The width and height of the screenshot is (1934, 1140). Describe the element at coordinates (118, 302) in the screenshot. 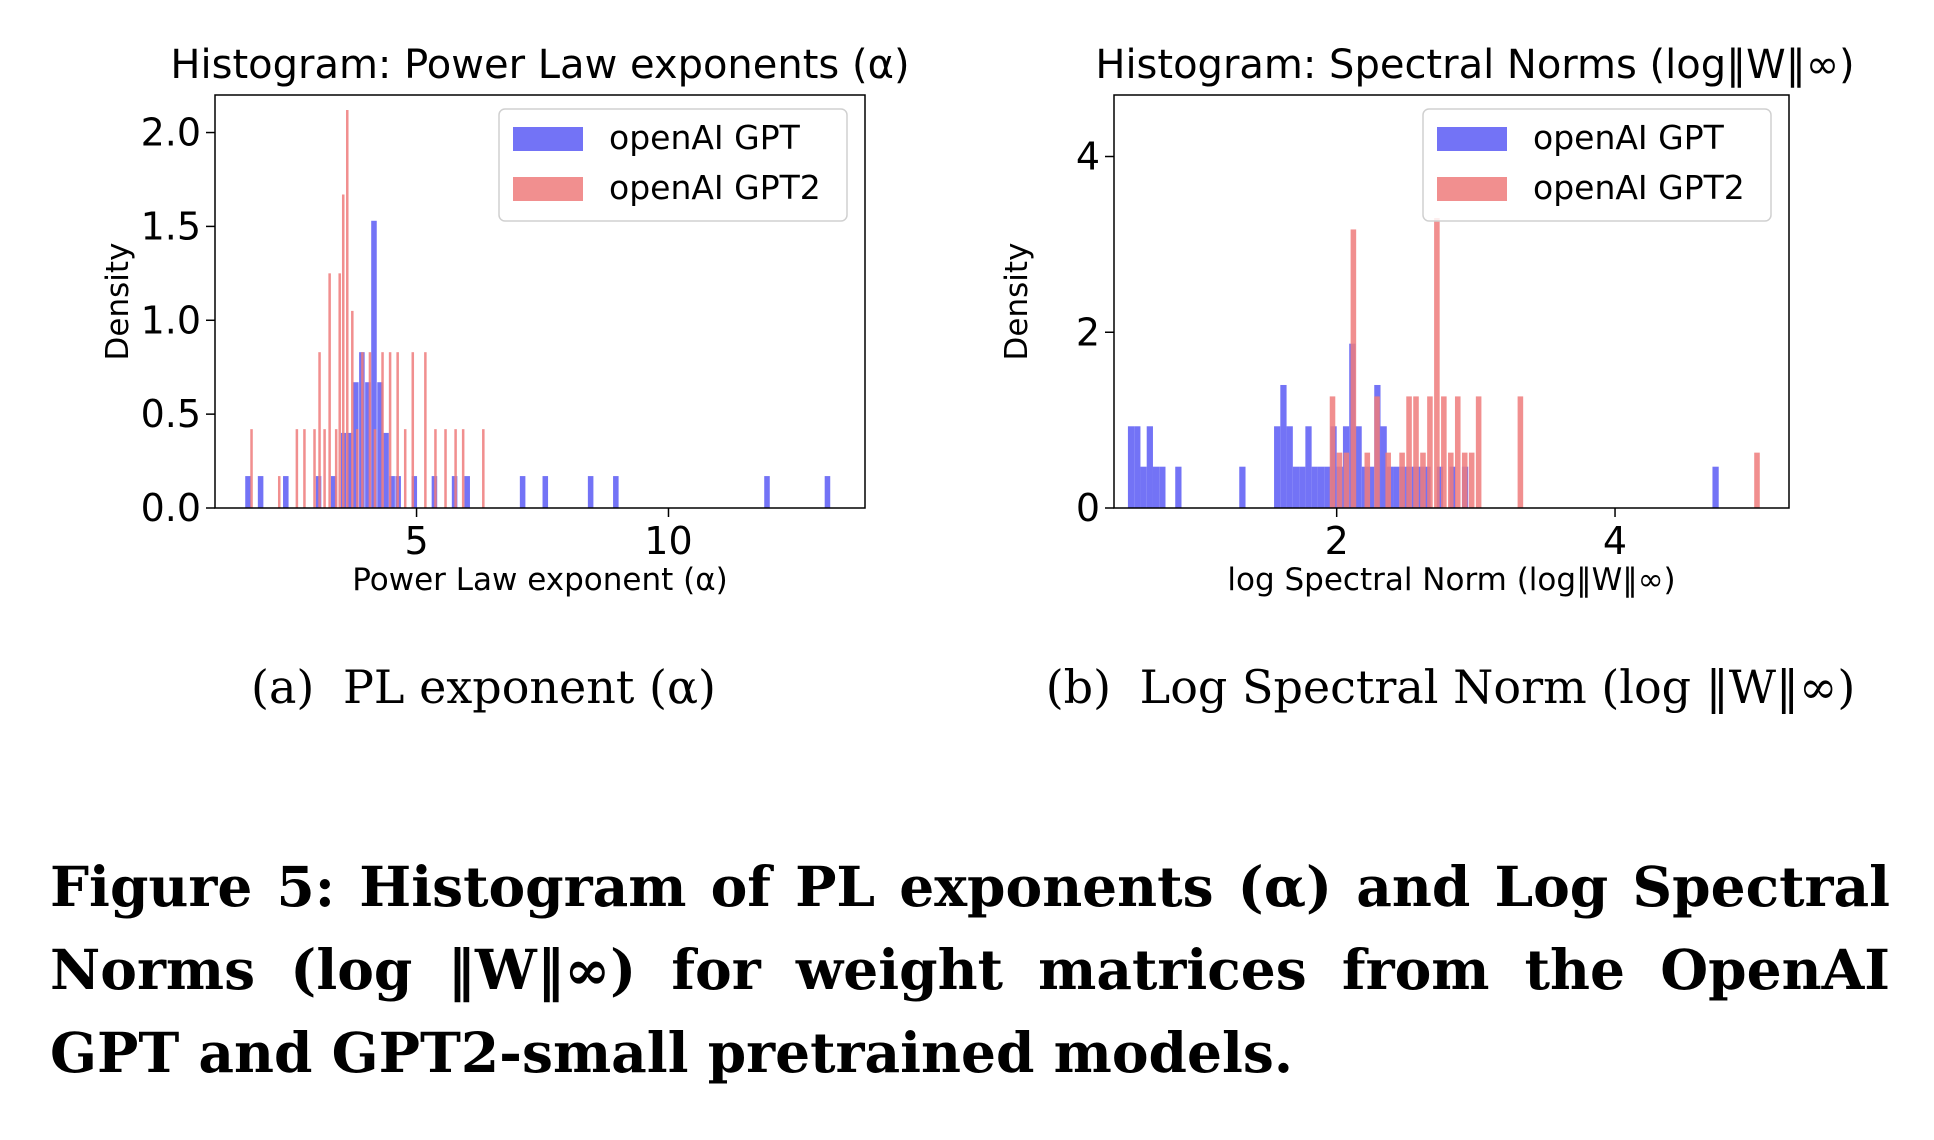

I see `y-axis-label-a: Density` at that location.